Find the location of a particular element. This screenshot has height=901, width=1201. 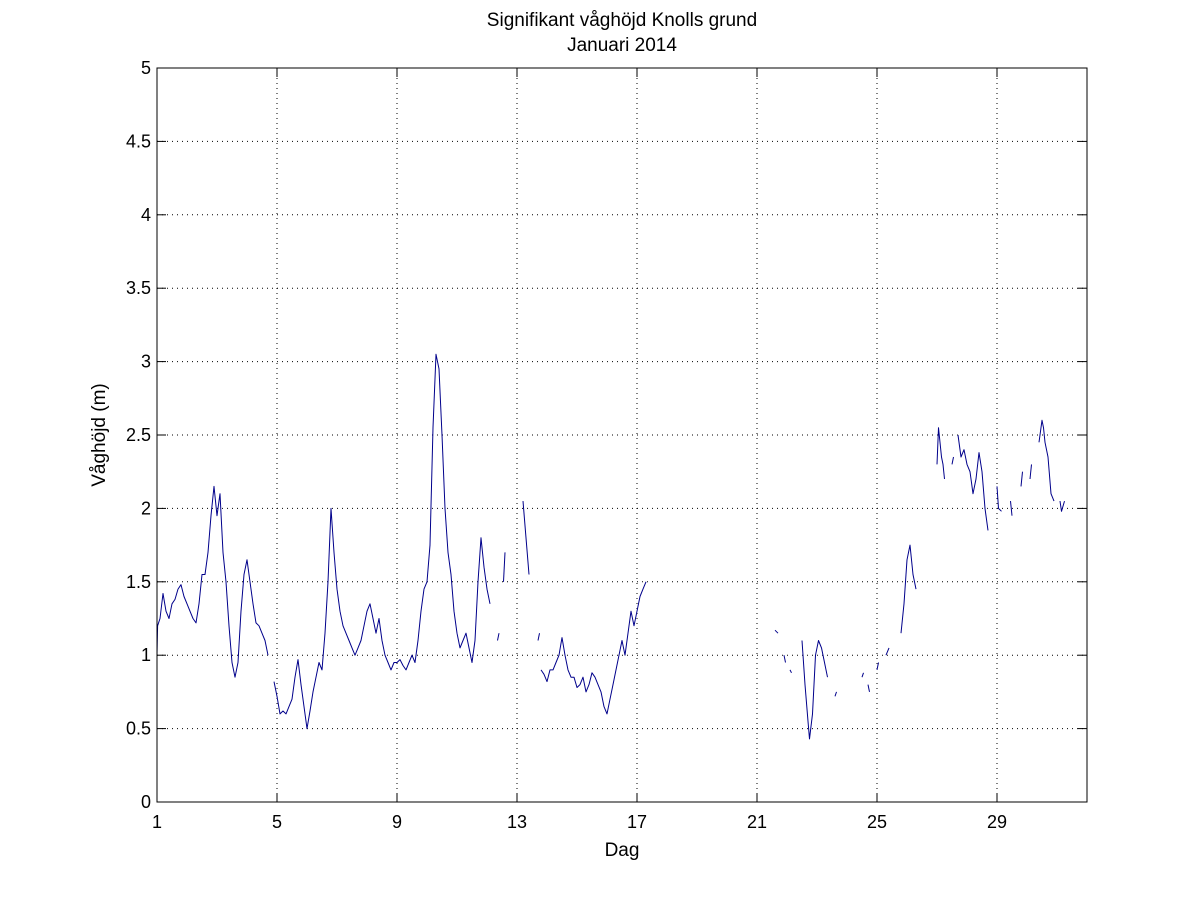

chart-subtitle: Januari 2014 is located at coordinates (622, 45).